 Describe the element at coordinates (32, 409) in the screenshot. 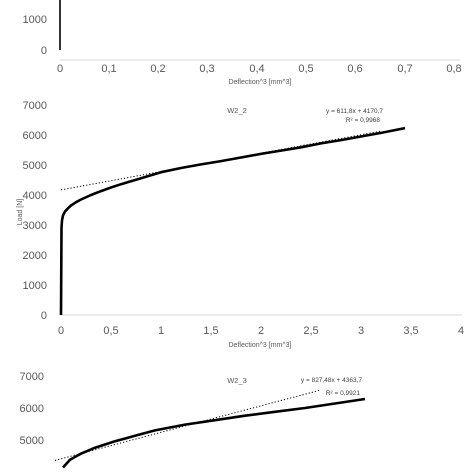

I see `chart-3-y-tick-1: 6000` at that location.